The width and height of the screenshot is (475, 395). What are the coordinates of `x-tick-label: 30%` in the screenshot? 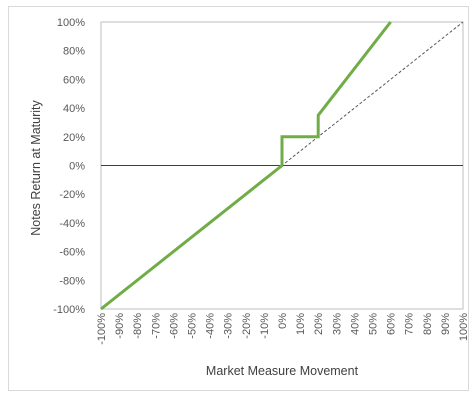 It's located at (337, 324).